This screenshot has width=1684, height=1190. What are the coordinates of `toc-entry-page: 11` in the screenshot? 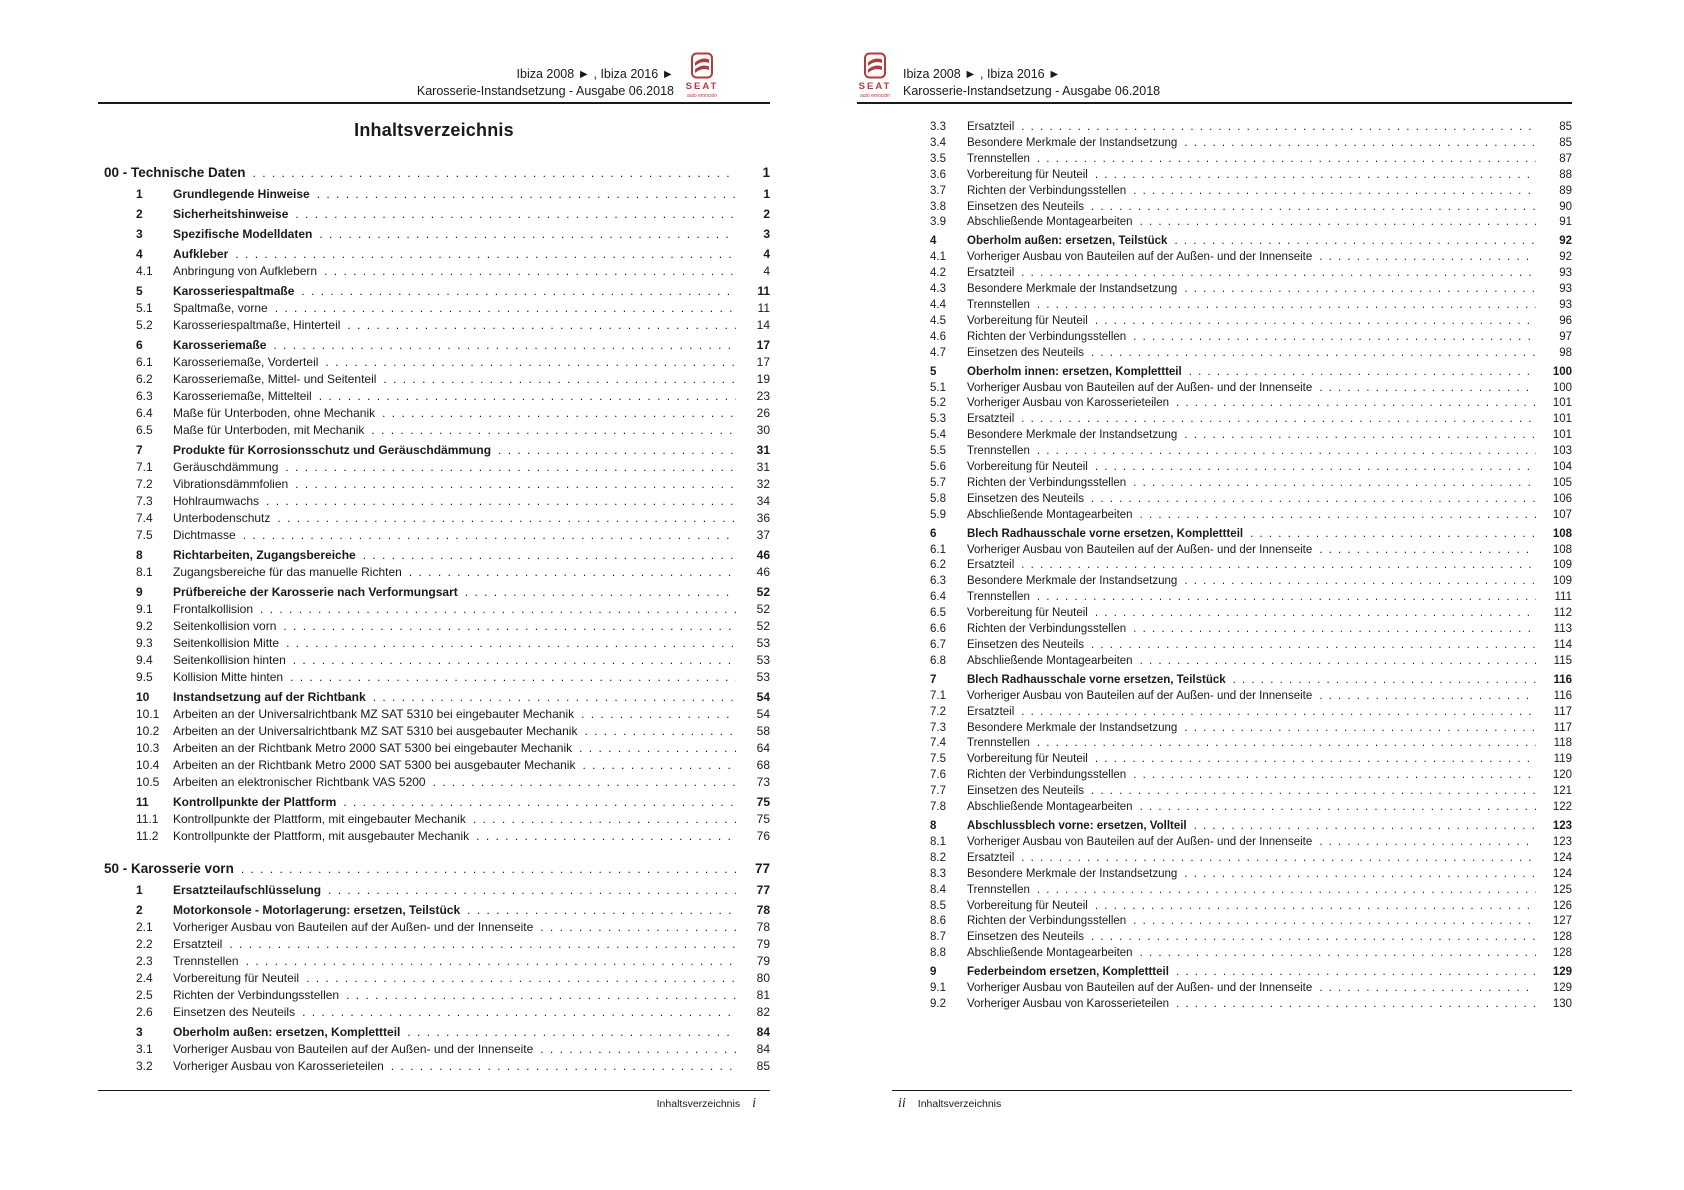 It's located at (763, 291).